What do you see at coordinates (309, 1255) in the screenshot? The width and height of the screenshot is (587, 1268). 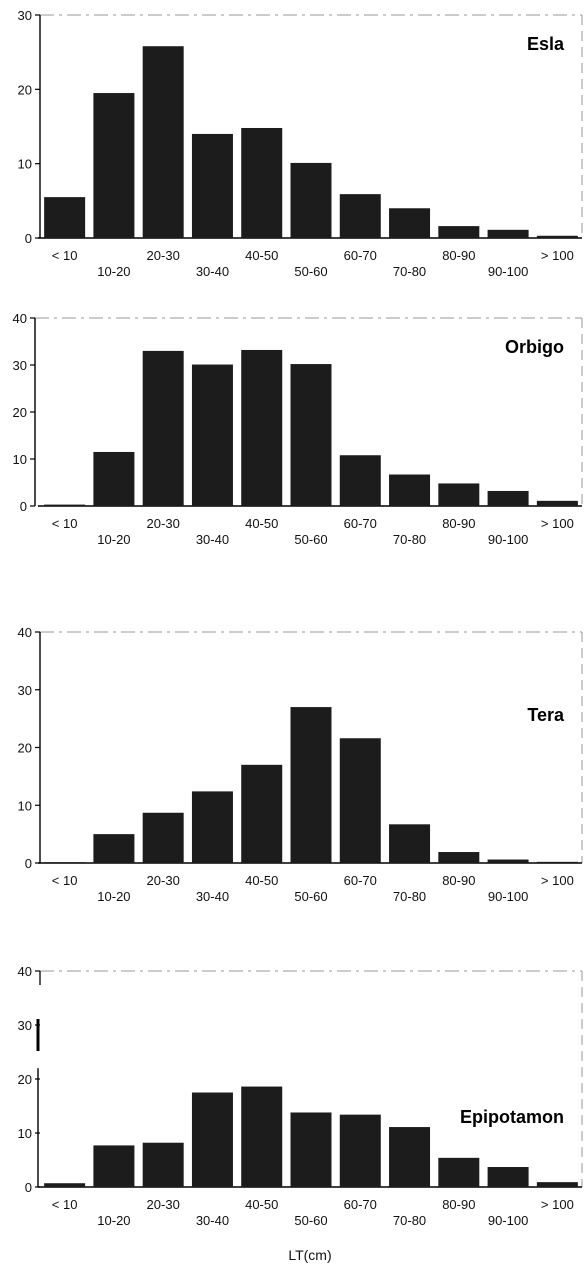 I see `x-axis-label: LT(cm)` at bounding box center [309, 1255].